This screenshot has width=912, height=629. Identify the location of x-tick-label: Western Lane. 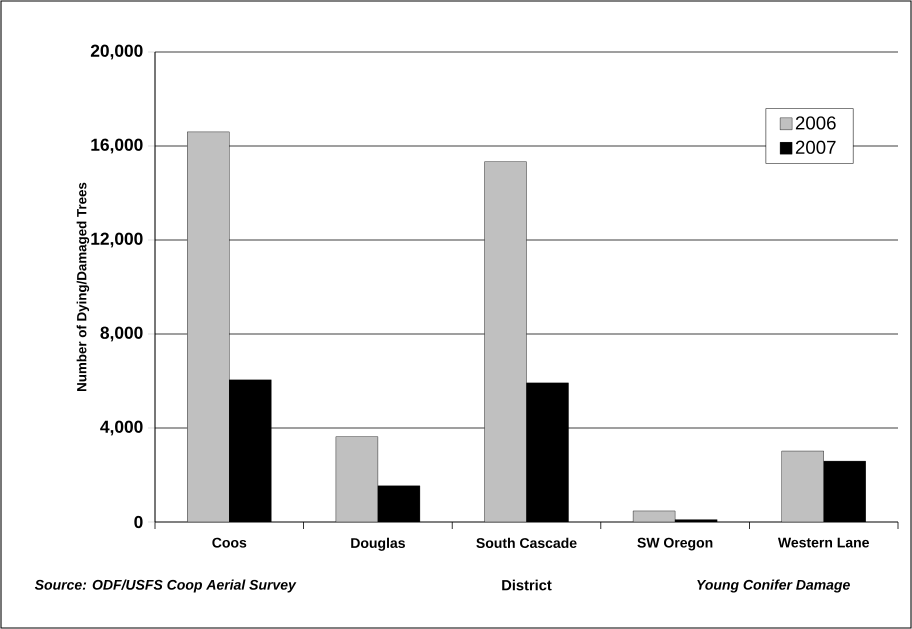
(823, 543).